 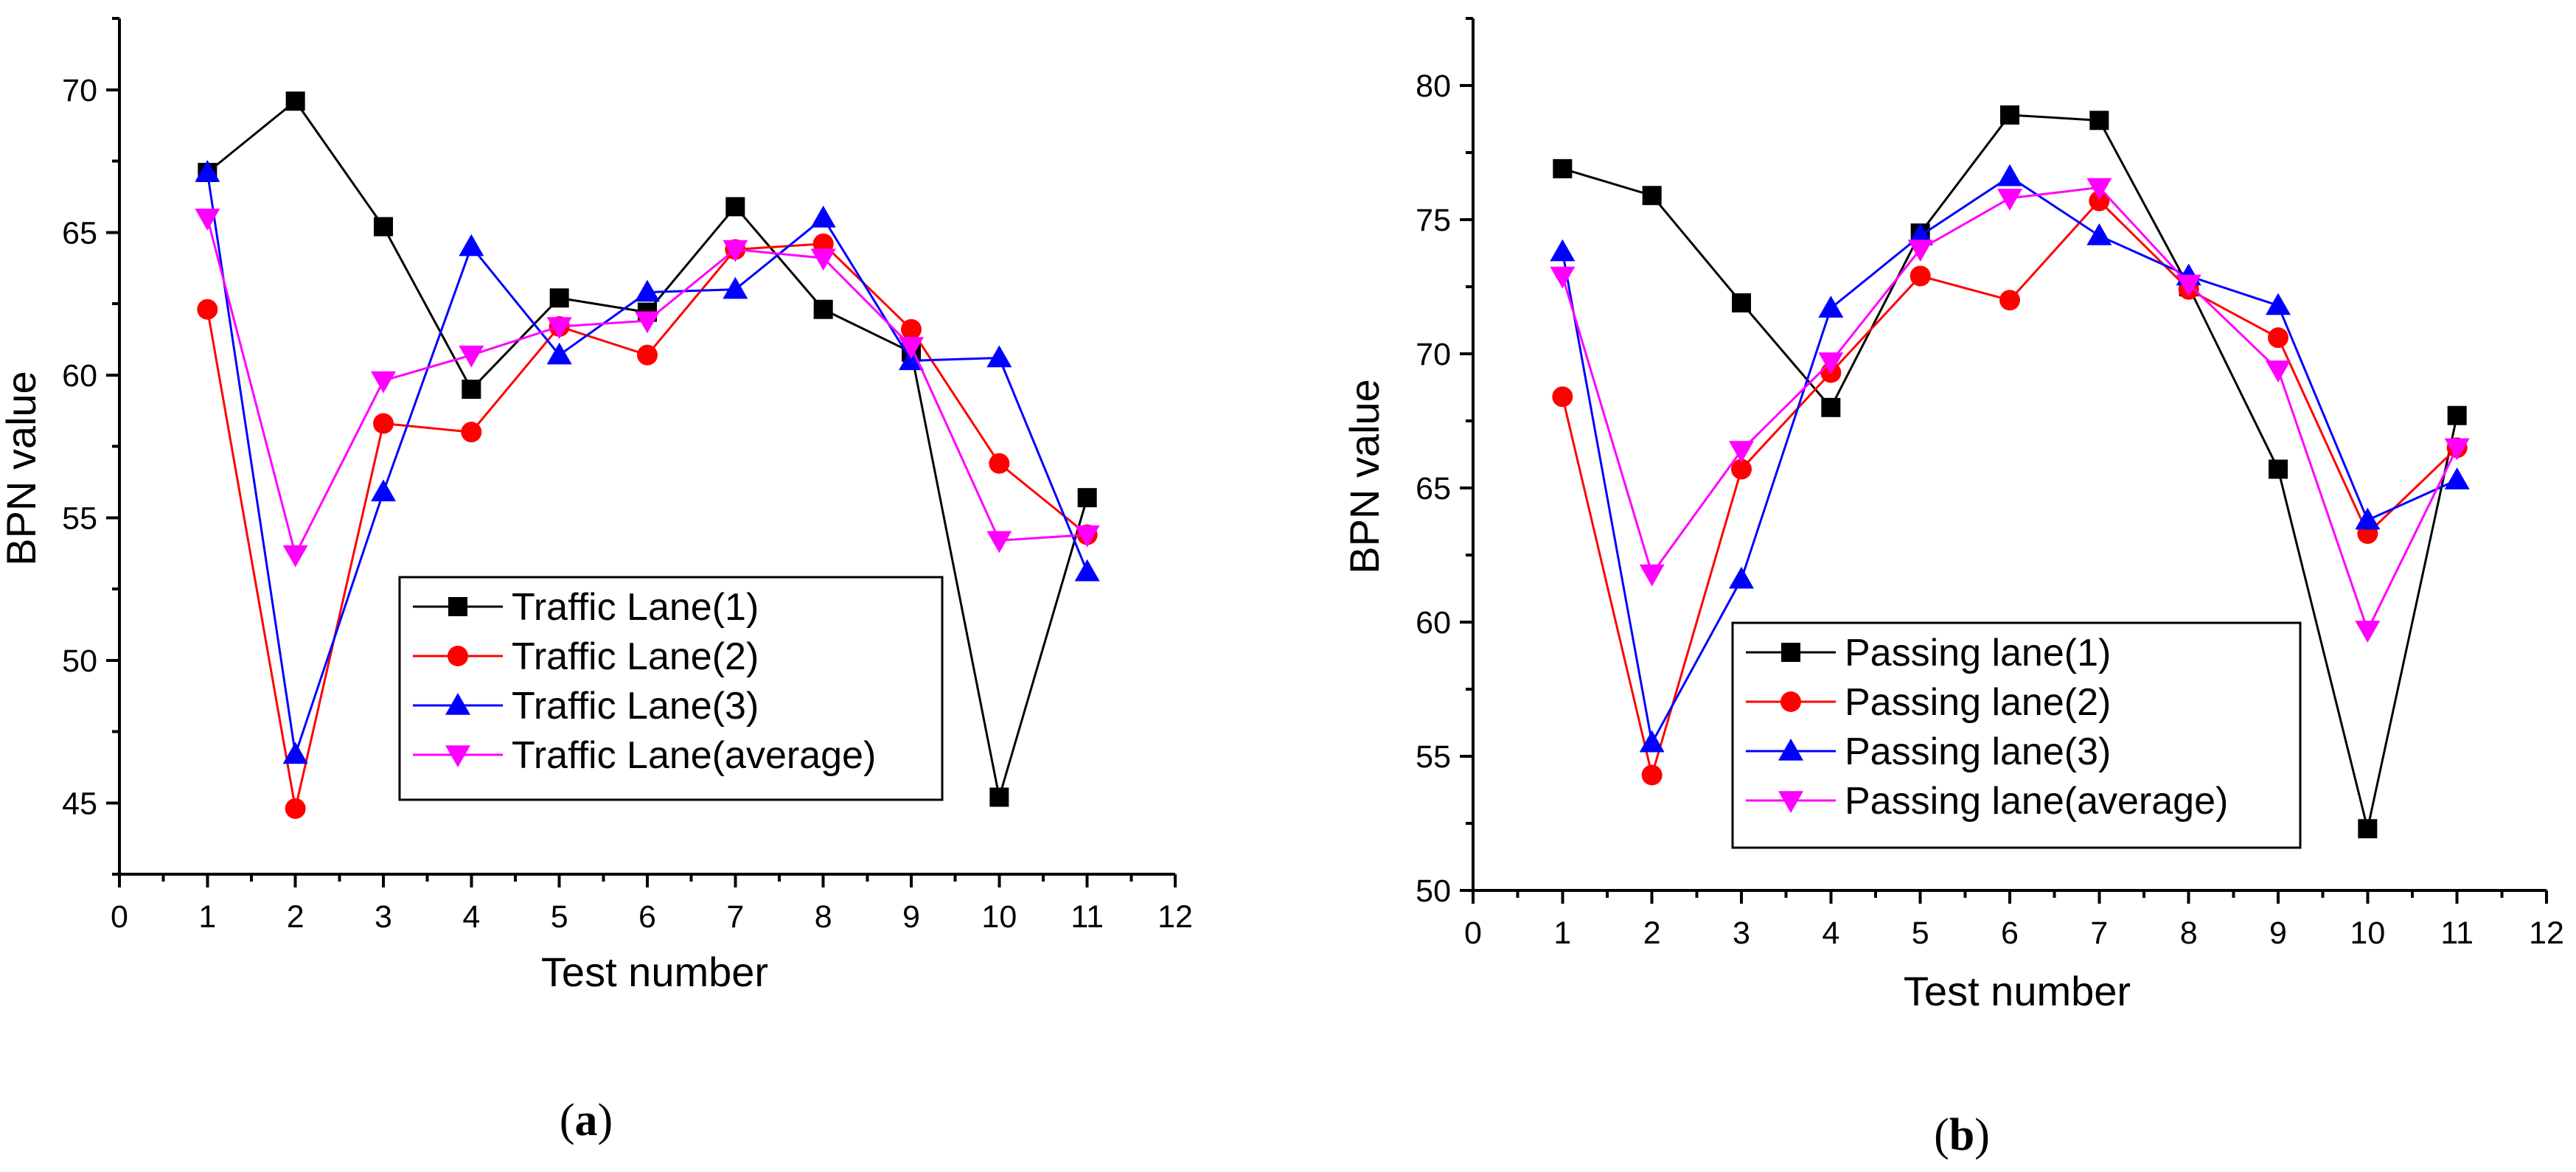 What do you see at coordinates (1978, 702) in the screenshot?
I see `legend-label: Passing lane(2)` at bounding box center [1978, 702].